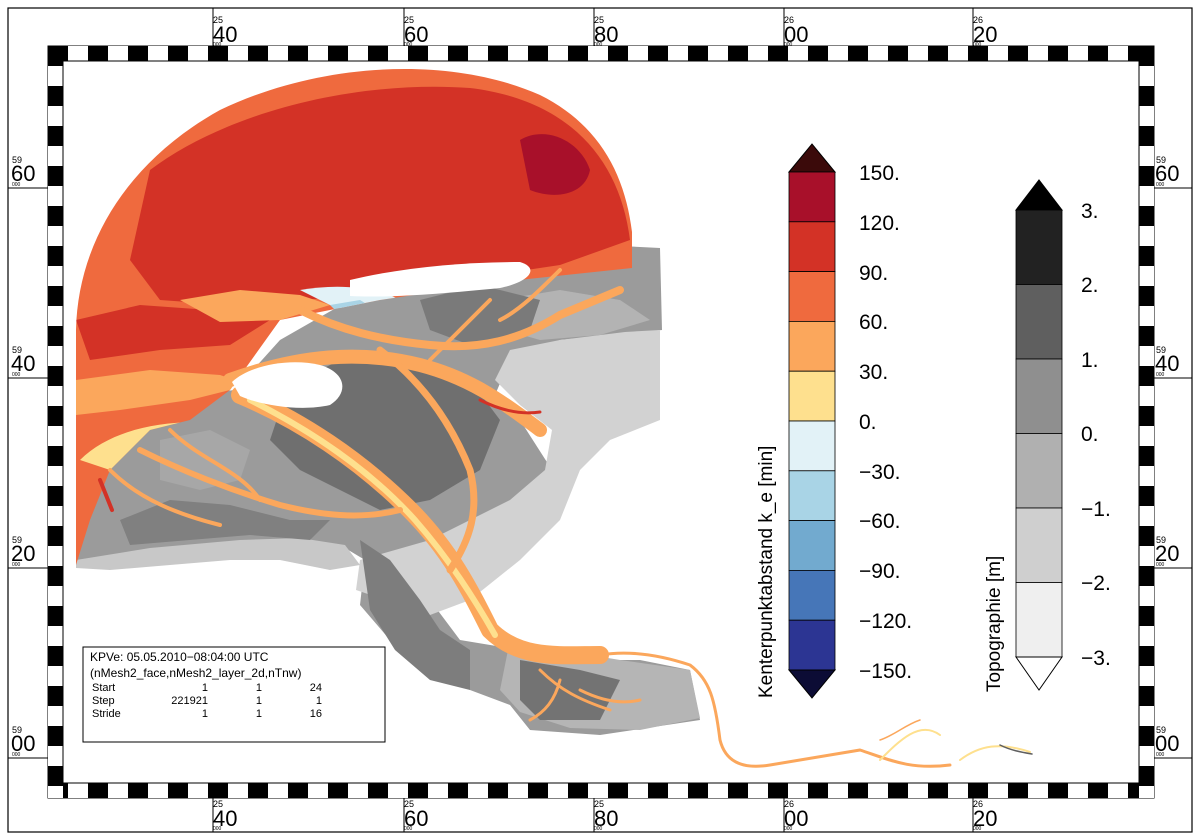  I want to click on svg-text: 26, so click(978, 20).